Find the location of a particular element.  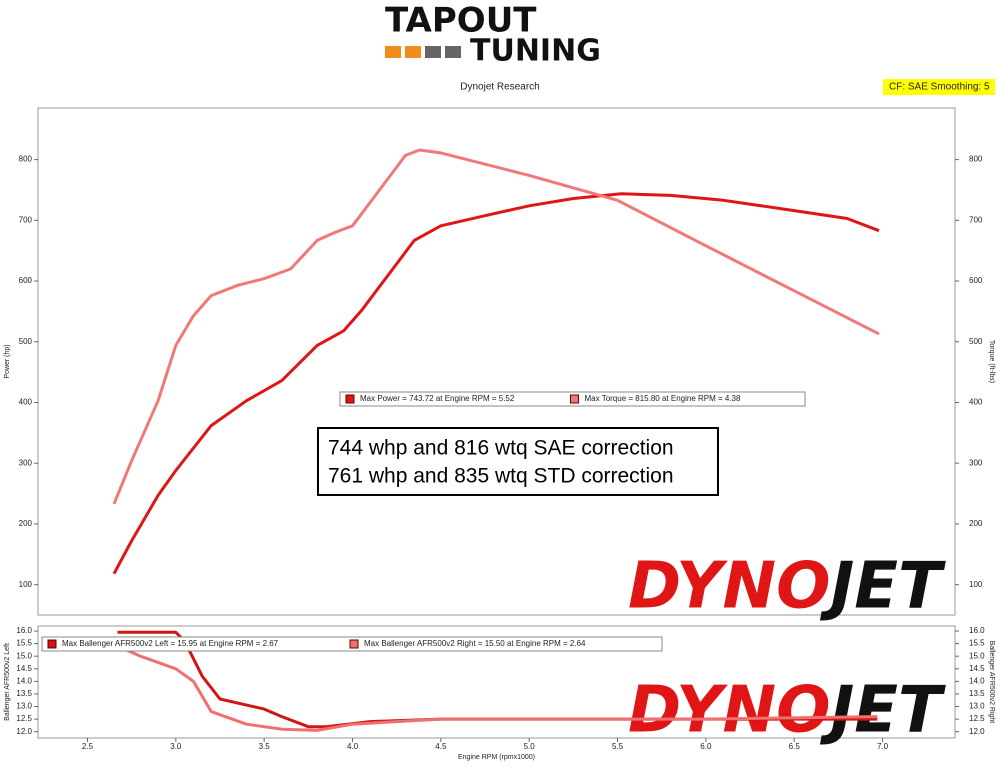

y2-tick-label: 200 is located at coordinates (976, 523).